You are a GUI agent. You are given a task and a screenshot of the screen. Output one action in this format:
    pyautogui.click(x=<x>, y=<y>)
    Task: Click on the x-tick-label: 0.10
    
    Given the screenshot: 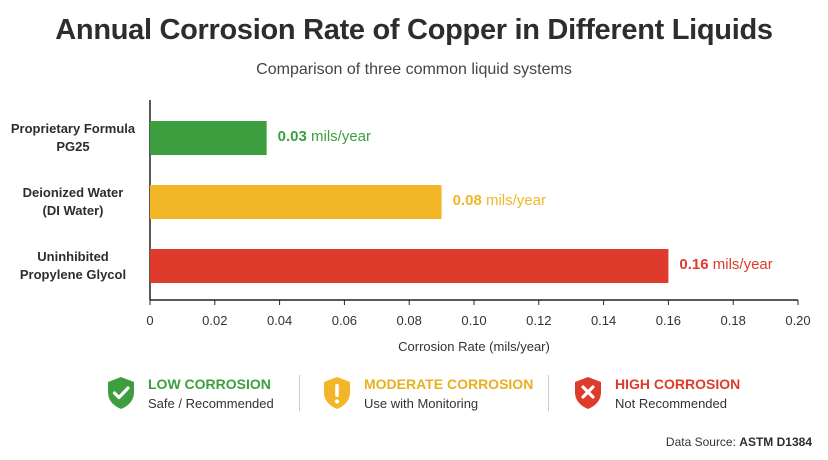 What is the action you would take?
    pyautogui.click(x=473, y=320)
    